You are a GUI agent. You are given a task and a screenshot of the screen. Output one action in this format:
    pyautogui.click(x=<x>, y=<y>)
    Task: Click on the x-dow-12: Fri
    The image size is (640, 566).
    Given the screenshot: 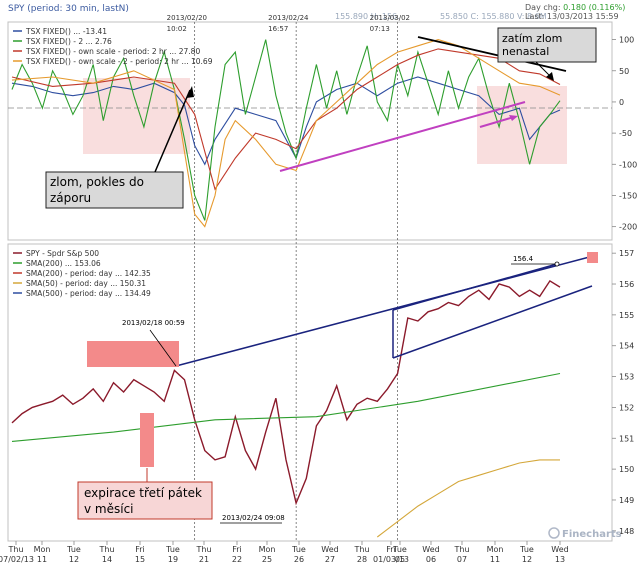 What is the action you would take?
    pyautogui.click(x=391, y=549)
    